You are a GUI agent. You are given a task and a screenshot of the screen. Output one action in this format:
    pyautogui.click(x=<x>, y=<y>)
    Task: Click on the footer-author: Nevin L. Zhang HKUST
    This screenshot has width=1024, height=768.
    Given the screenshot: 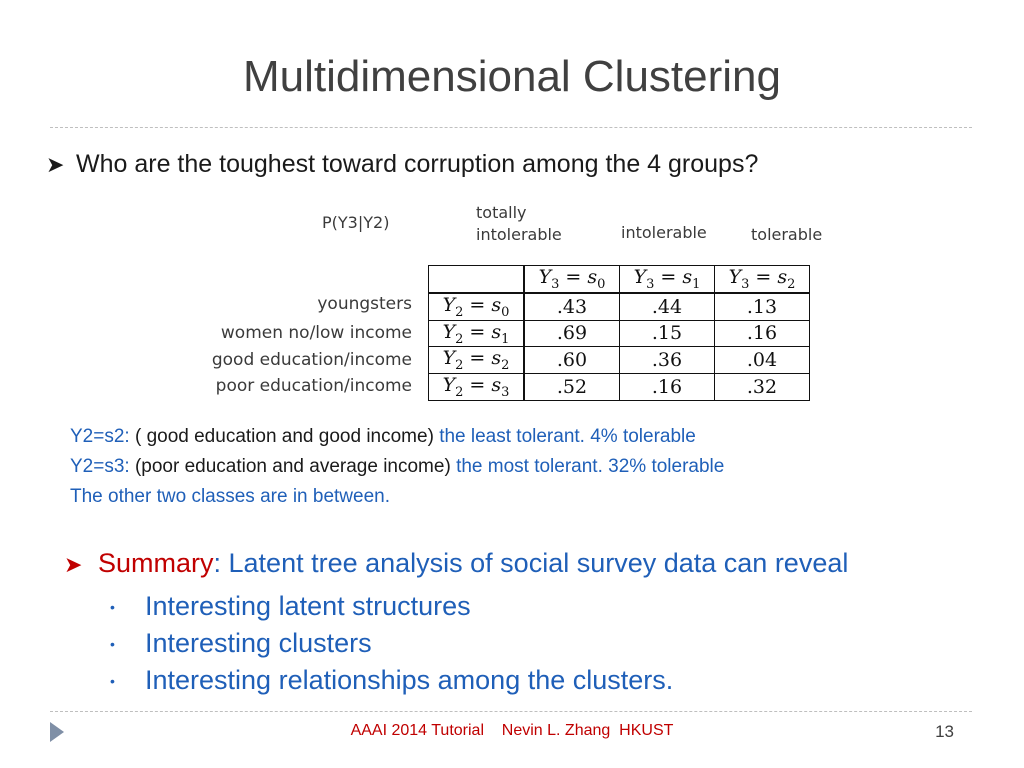 What is the action you would take?
    pyautogui.click(x=587, y=730)
    